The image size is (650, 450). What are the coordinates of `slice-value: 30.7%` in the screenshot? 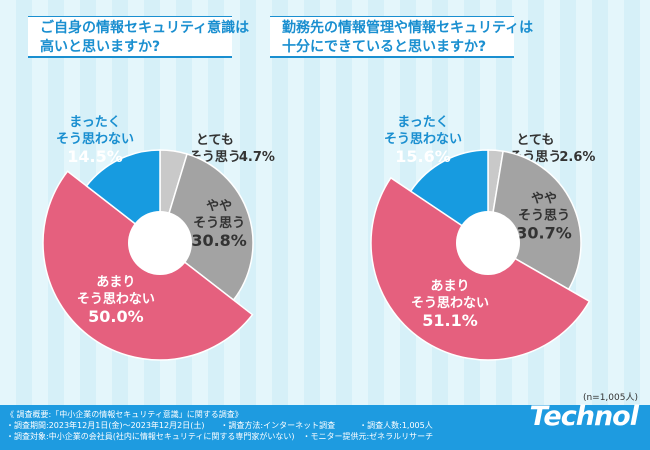 It's located at (544, 232).